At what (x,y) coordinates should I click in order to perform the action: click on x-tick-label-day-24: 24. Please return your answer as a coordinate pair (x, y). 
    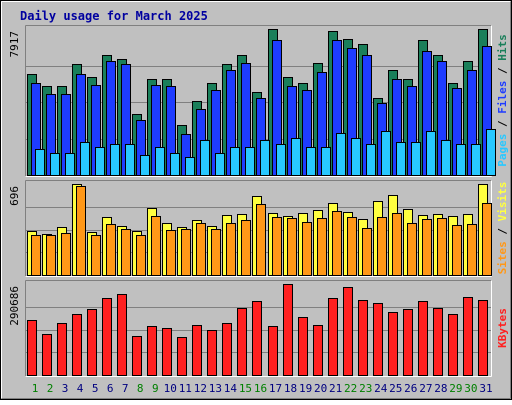
    Looking at the image, I should click on (381, 388).